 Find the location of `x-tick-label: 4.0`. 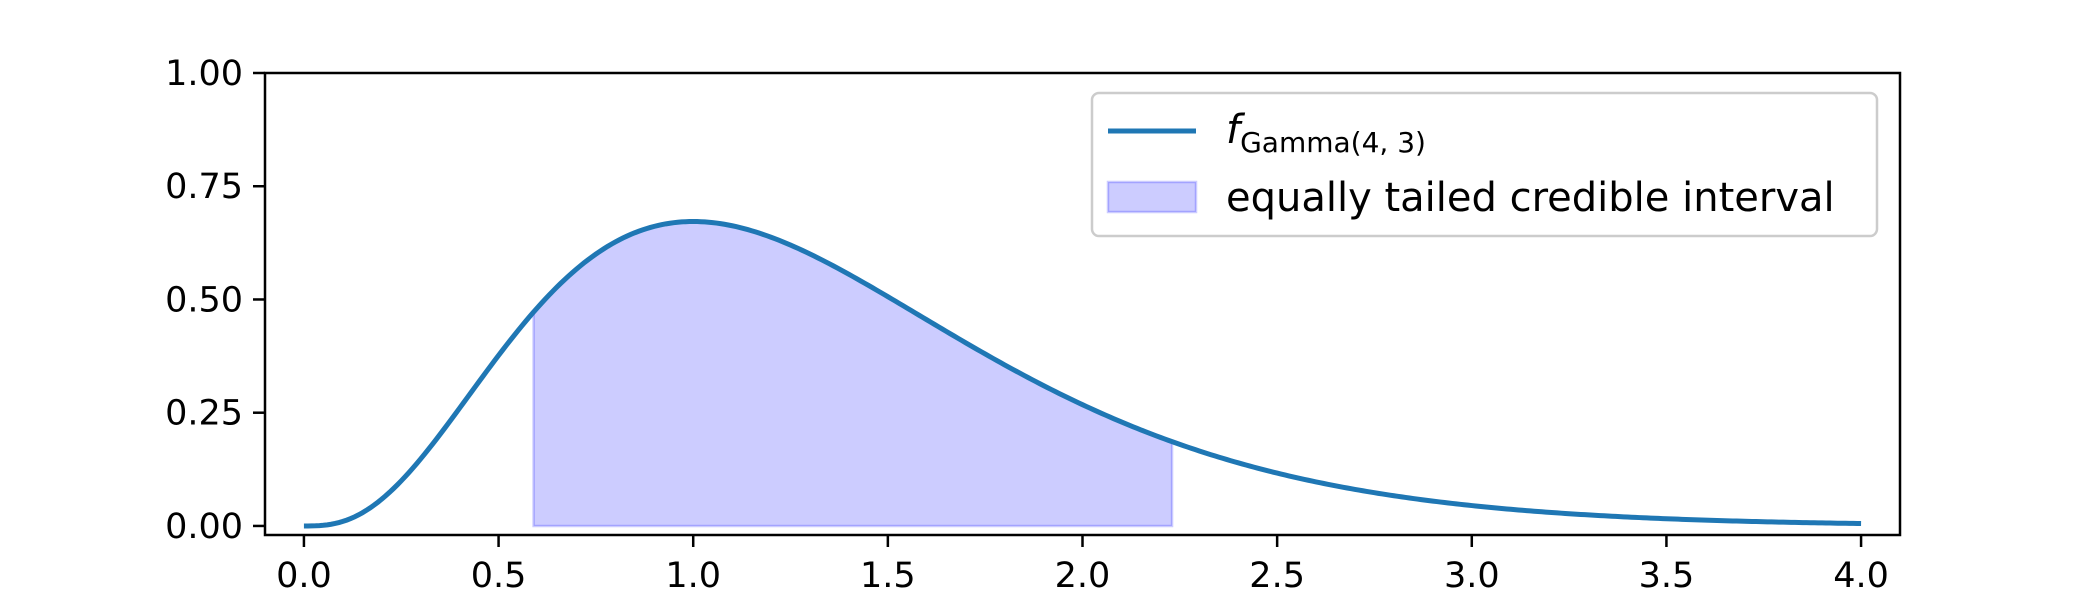

x-tick-label: 4.0 is located at coordinates (1861, 576).